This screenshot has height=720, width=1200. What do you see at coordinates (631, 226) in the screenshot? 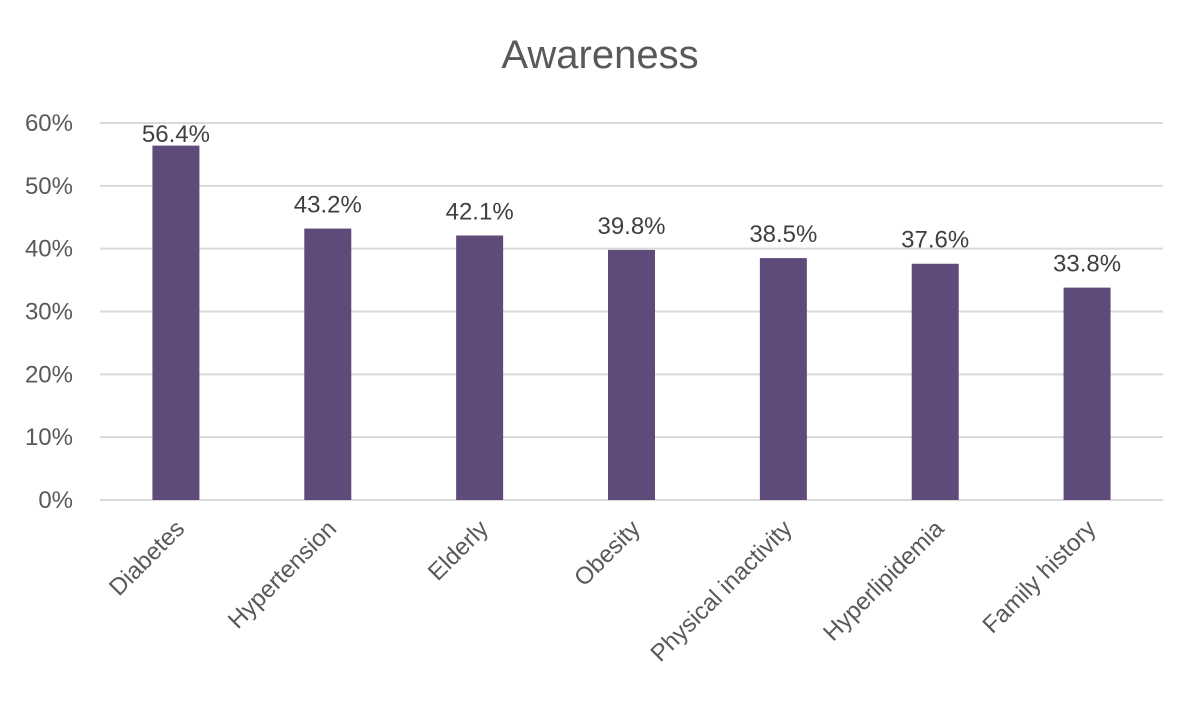
I see `data-label: 39.8%` at bounding box center [631, 226].